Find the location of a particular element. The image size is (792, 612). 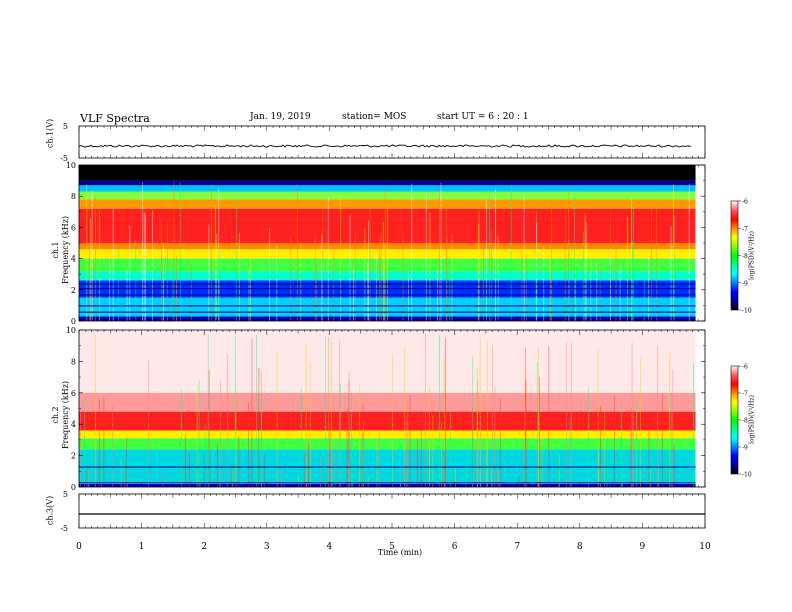

no-data-area is located at coordinates (700, 408).